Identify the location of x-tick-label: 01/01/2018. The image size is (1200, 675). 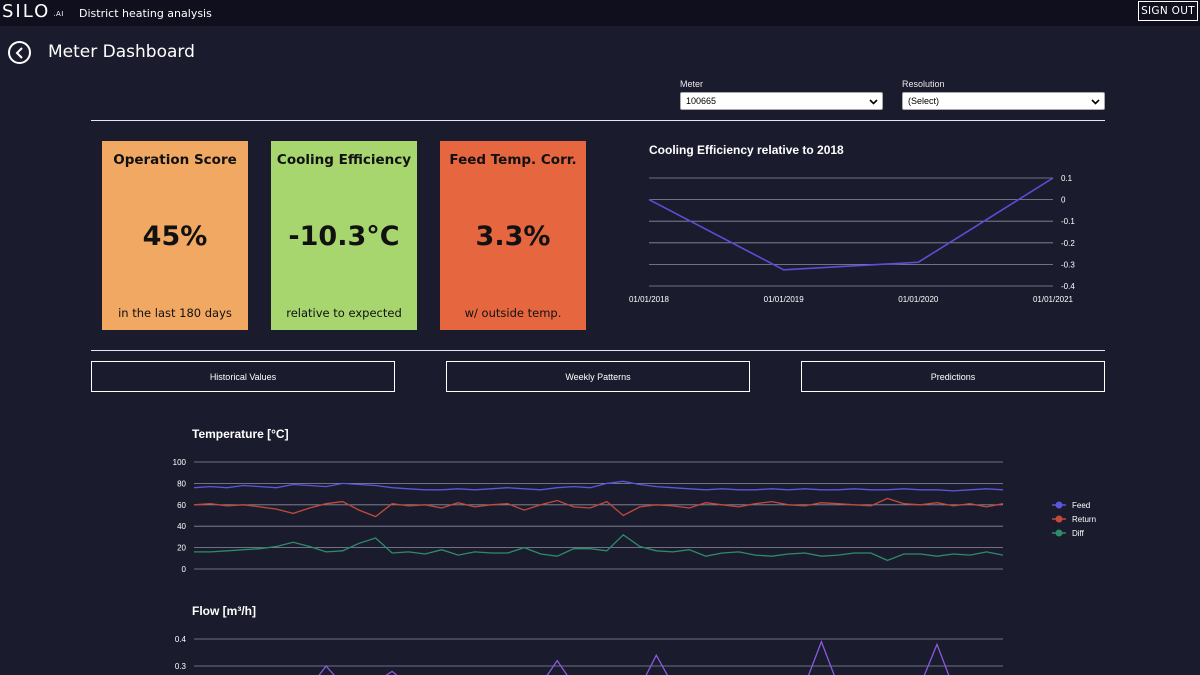
(649, 299).